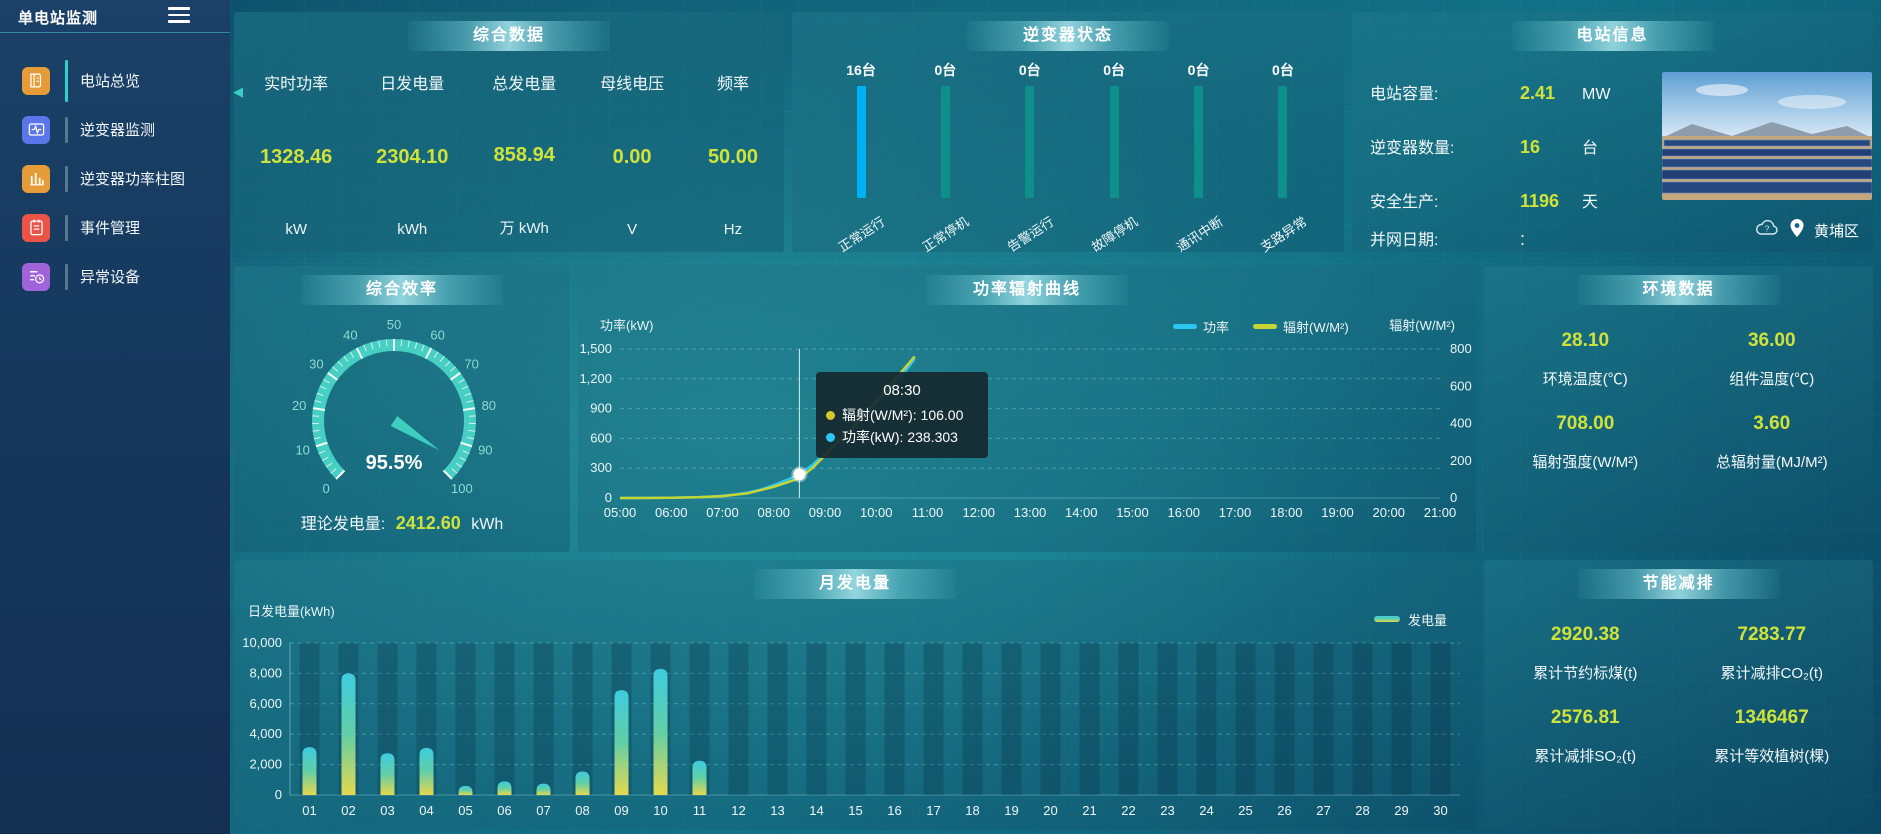 Image resolution: width=1881 pixels, height=834 pixels. I want to click on location-pin-icon, so click(1797, 230).